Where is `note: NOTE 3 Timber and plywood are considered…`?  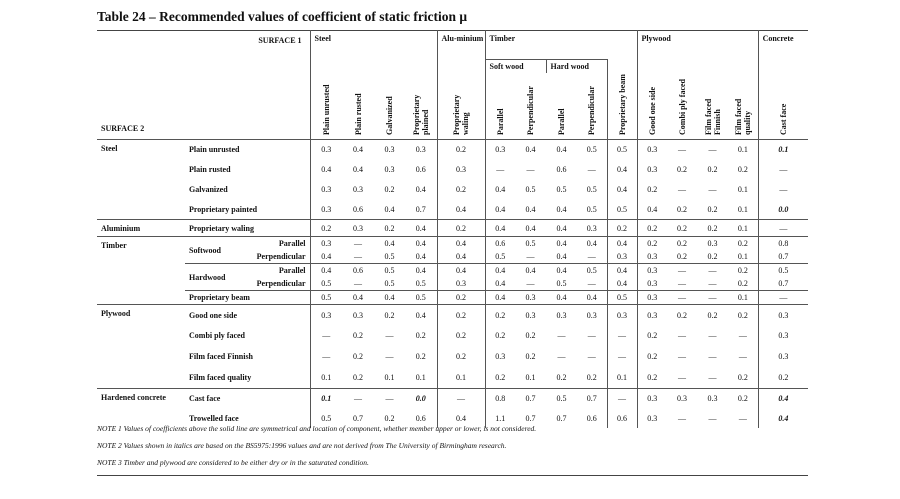 note: NOTE 3 Timber and plywood are considered… is located at coordinates (233, 462).